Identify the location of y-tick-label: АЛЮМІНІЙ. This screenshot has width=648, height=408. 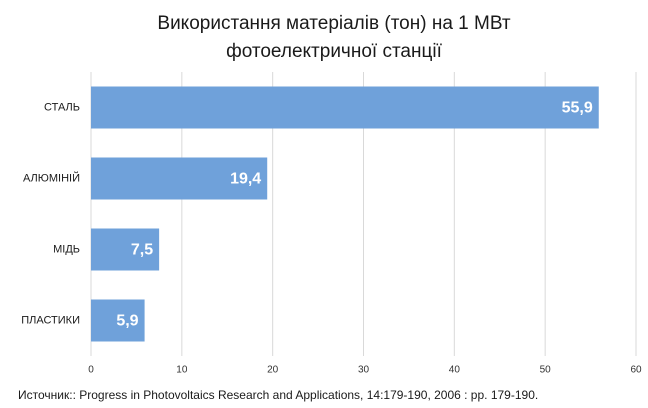
(51, 177).